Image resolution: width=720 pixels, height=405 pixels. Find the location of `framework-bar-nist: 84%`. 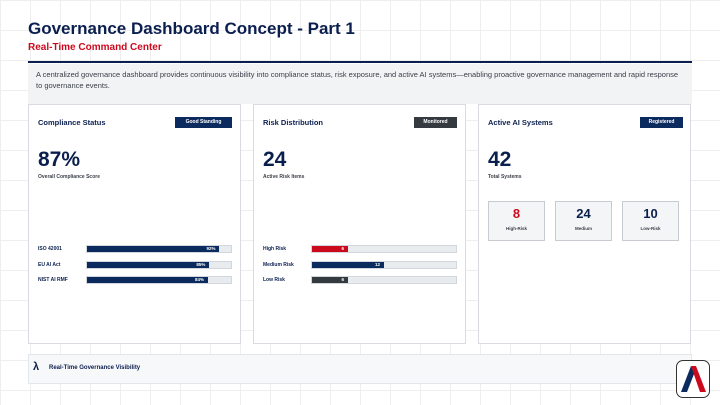

framework-bar-nist: 84% is located at coordinates (159, 280).